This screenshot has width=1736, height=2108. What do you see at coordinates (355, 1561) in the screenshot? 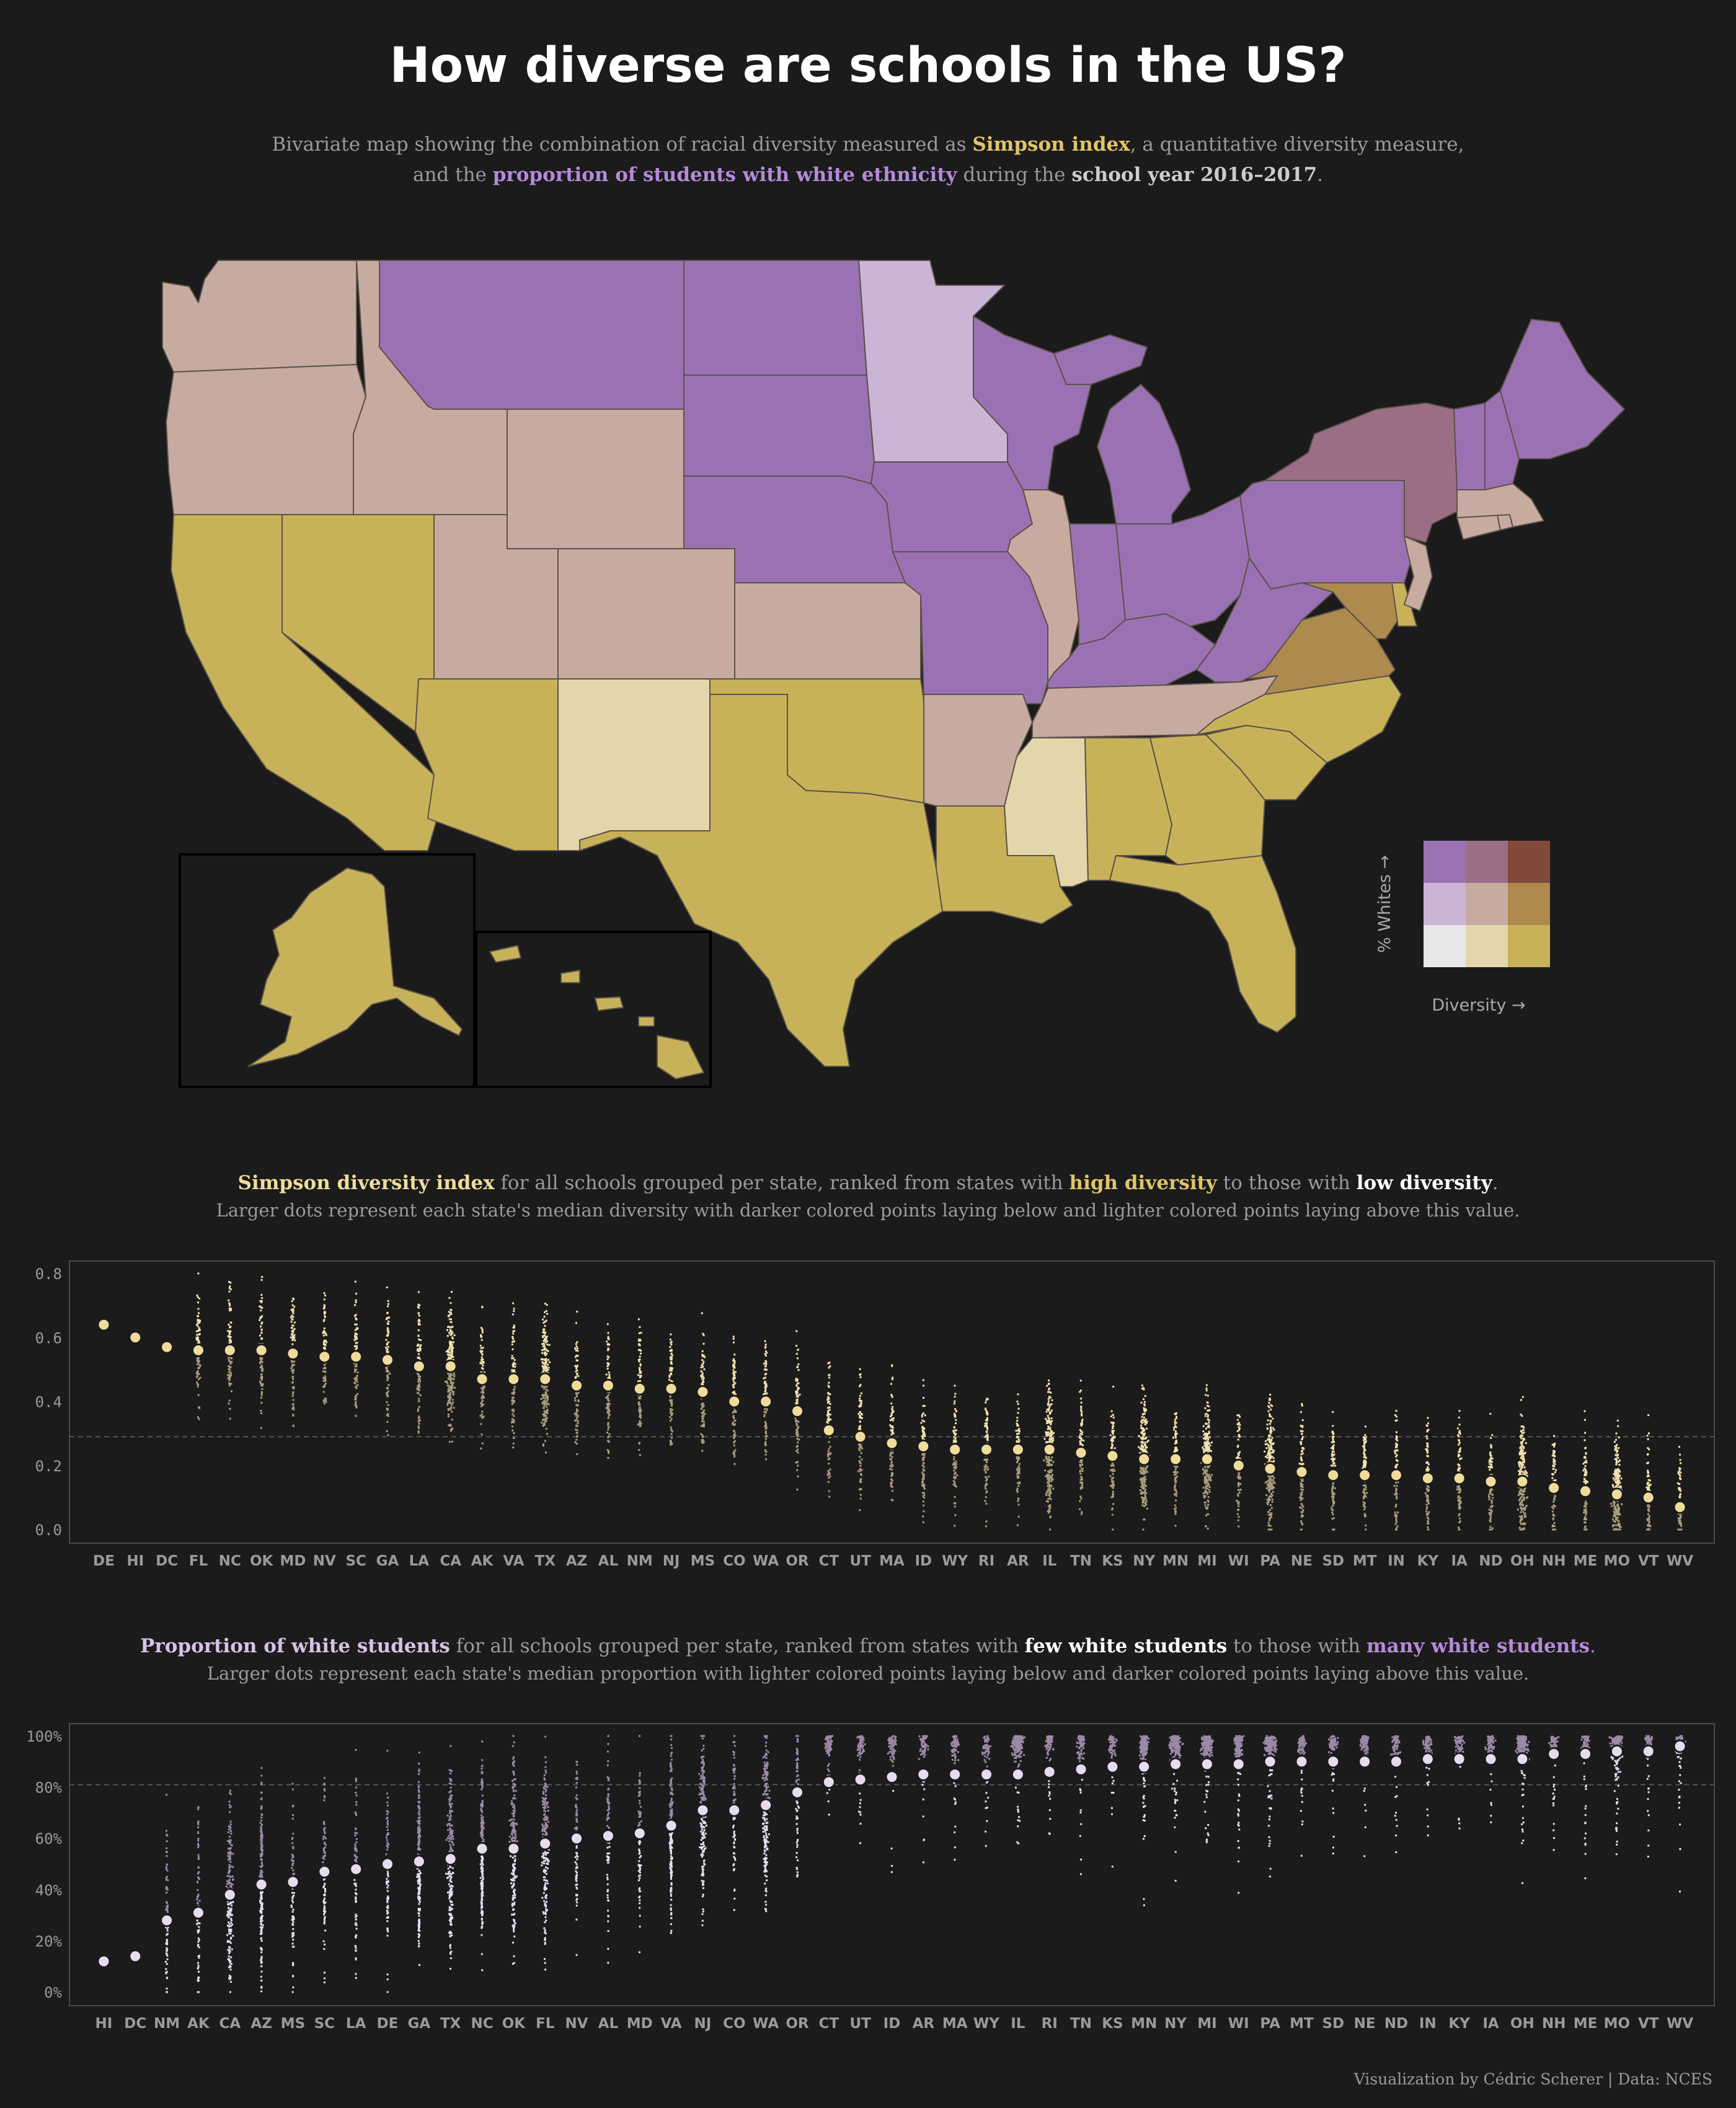
I see `chart1-xtick-label: SC` at bounding box center [355, 1561].